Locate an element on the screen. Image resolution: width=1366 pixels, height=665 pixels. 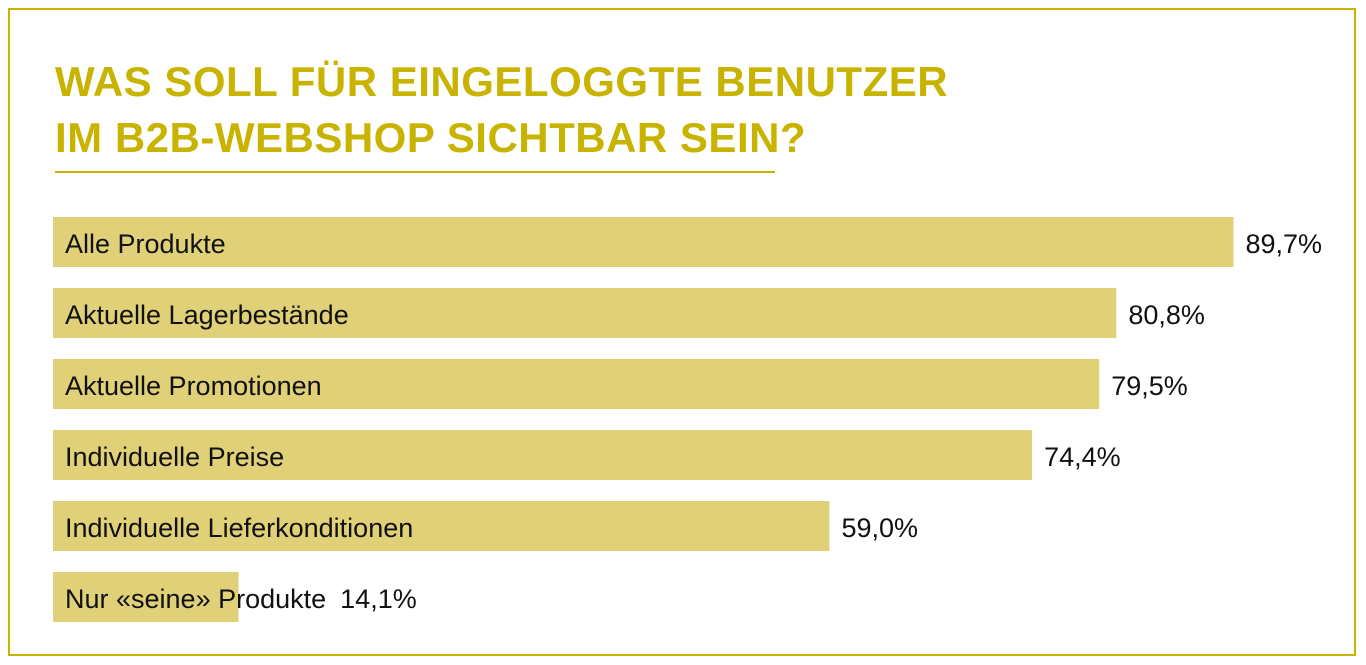
bar-group: Aktuelle Promotionen 79,5% is located at coordinates (620, 384).